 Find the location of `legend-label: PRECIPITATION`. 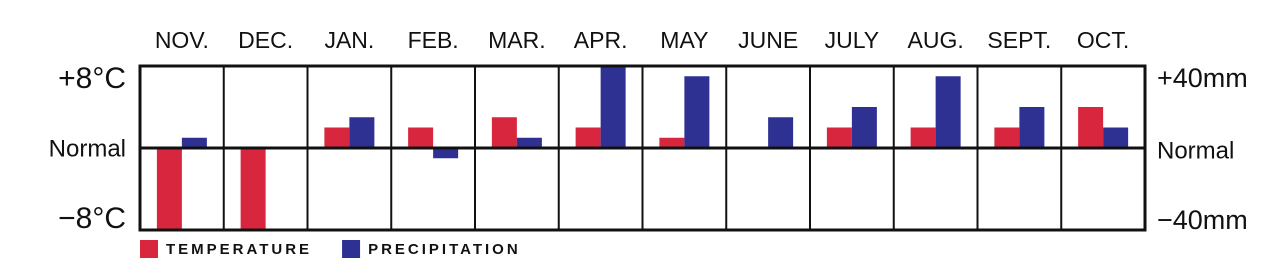

legend-label: PRECIPITATION is located at coordinates (444, 249).